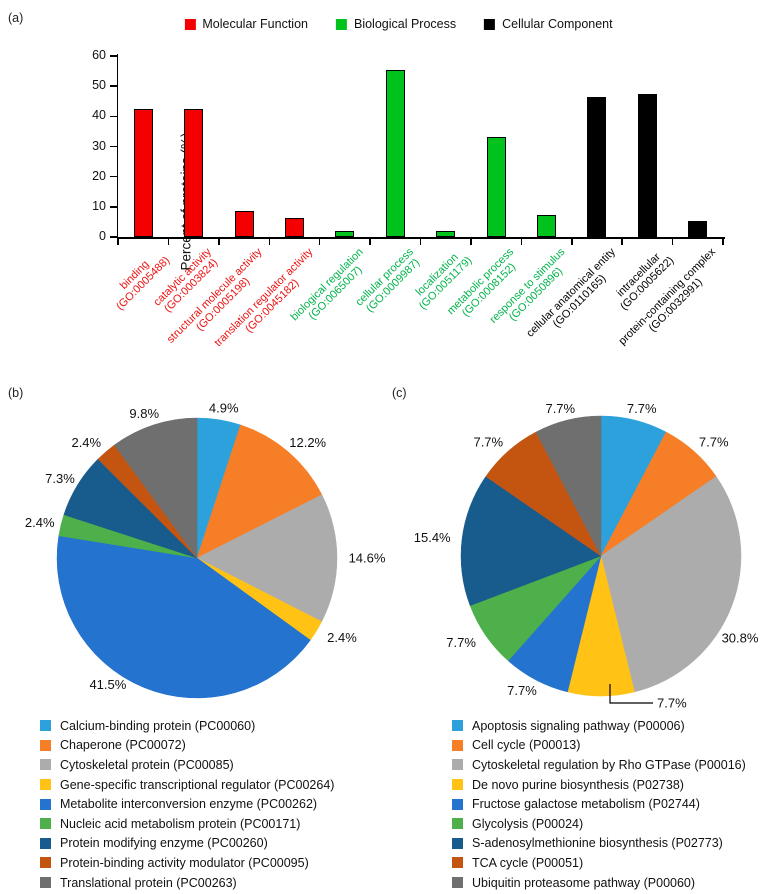 The width and height of the screenshot is (773, 894). I want to click on pie-legend-item: De novo purine biosynthesis (P02738), so click(599, 785).